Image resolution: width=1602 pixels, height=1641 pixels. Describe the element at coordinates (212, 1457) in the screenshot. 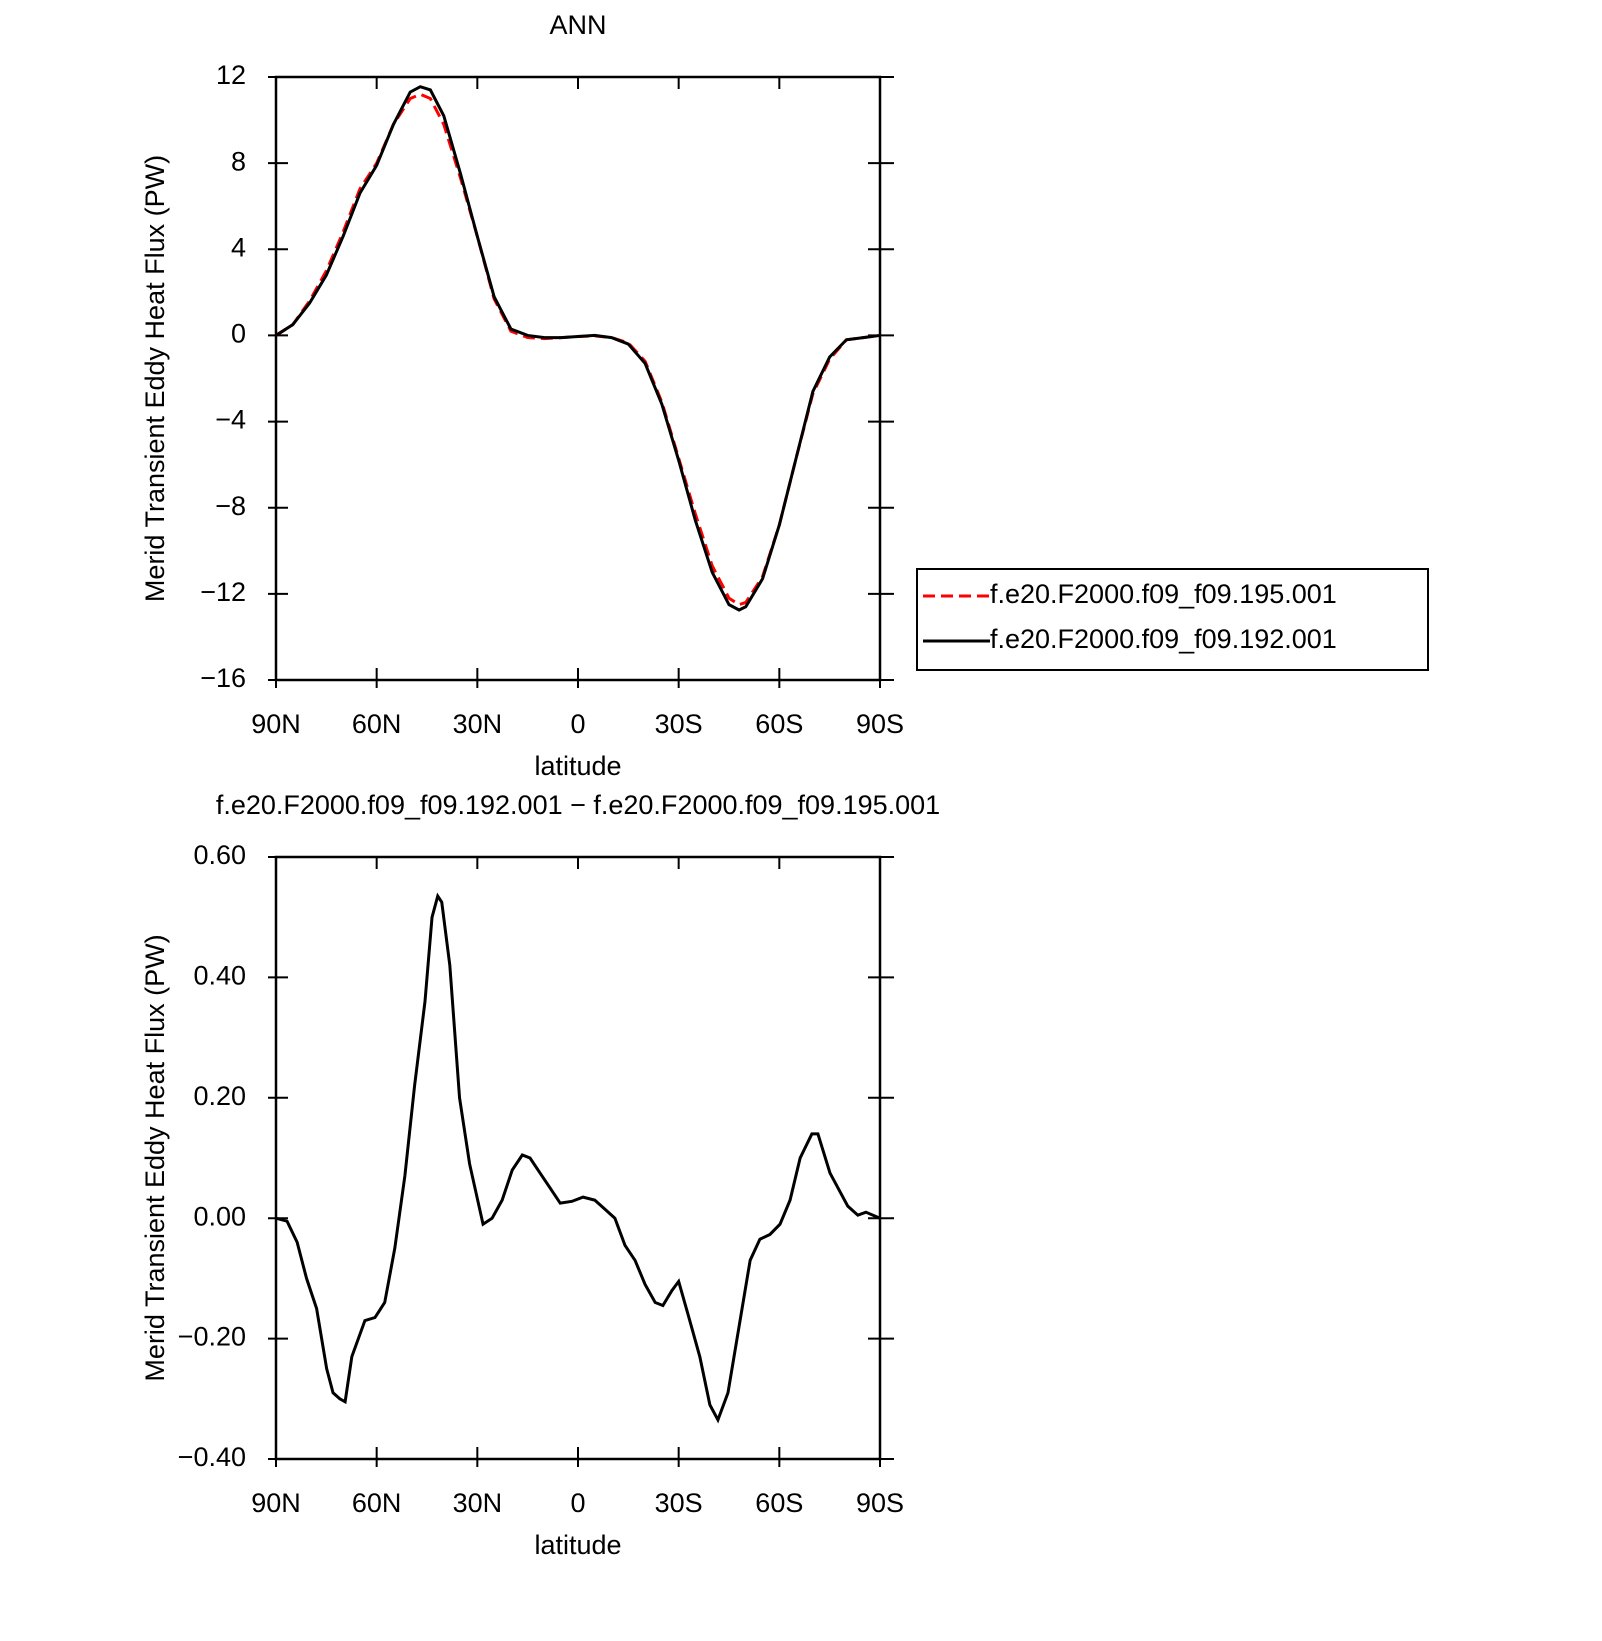

I see `y-tick-label: −0.40` at that location.